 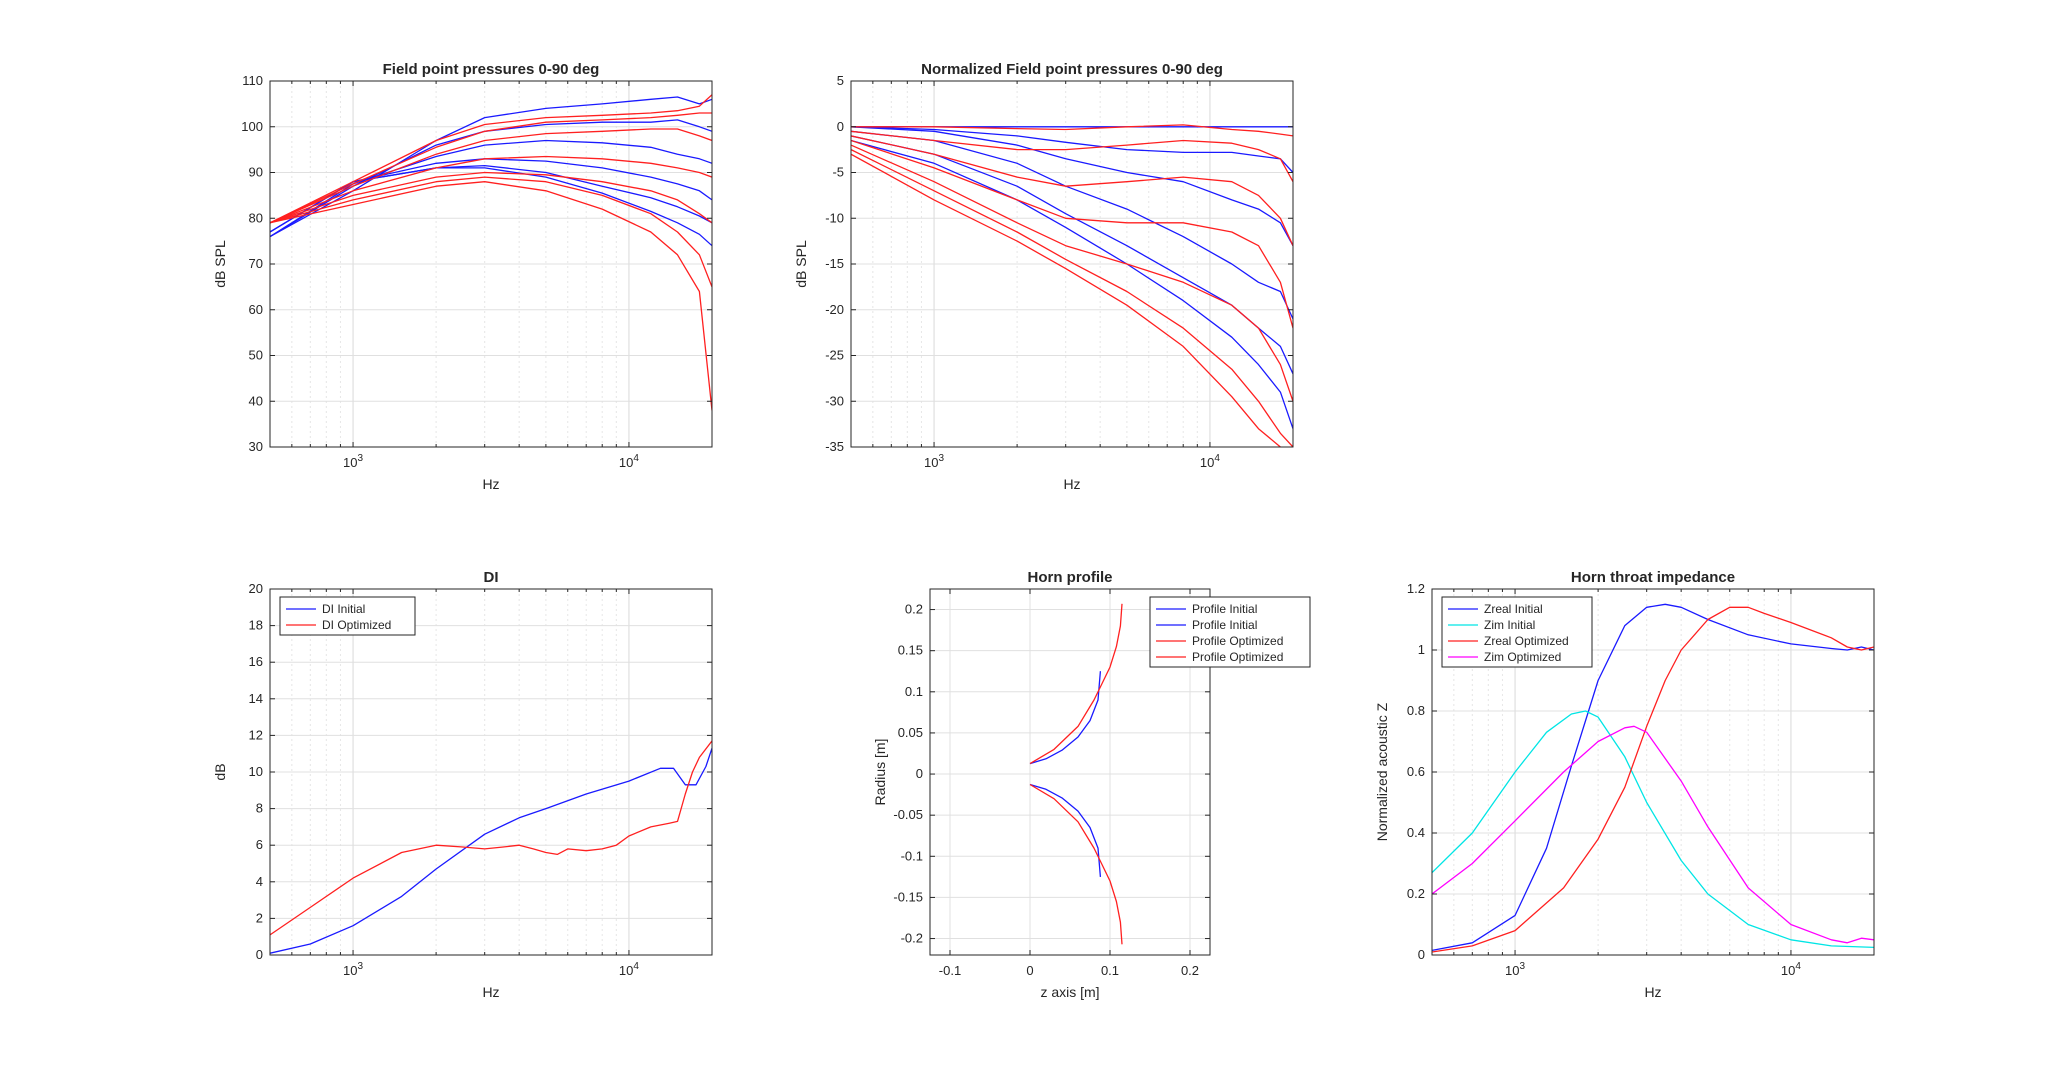 I want to click on y-tick-label: 12, so click(x=256, y=734).